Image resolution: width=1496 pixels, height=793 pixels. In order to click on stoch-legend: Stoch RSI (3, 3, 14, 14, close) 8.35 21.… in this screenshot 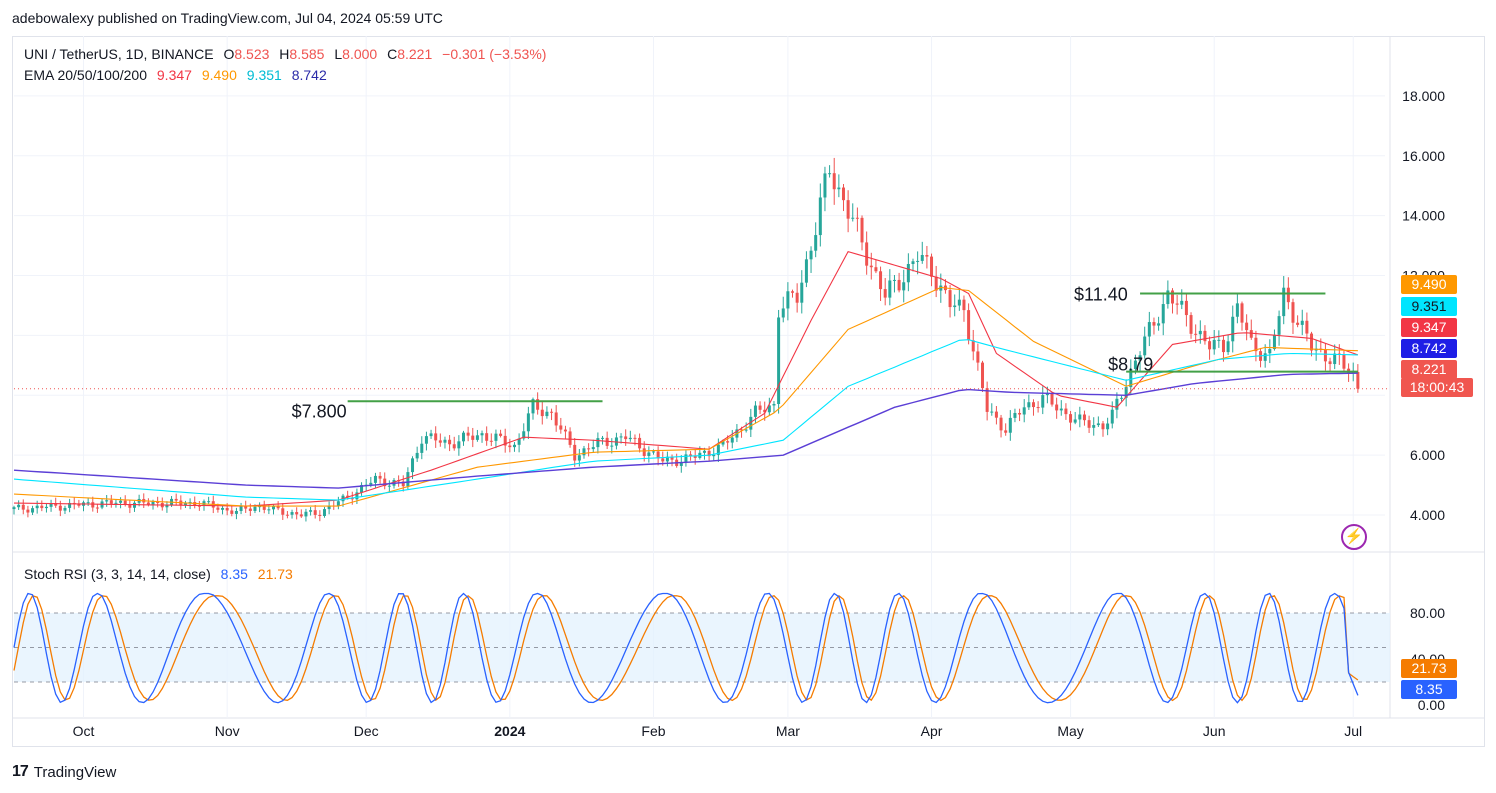, I will do `click(158, 574)`.